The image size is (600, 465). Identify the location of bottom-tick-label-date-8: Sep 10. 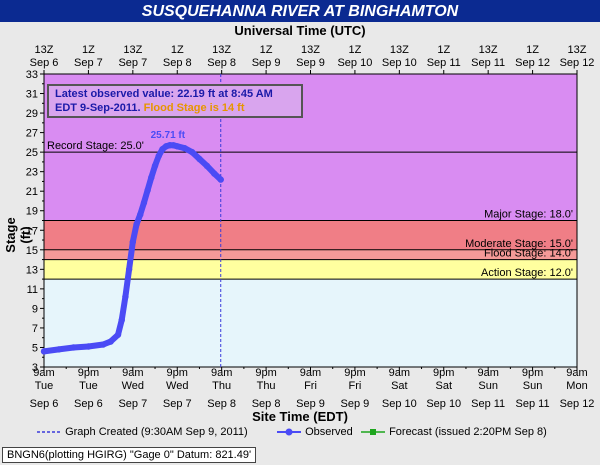
(399, 404).